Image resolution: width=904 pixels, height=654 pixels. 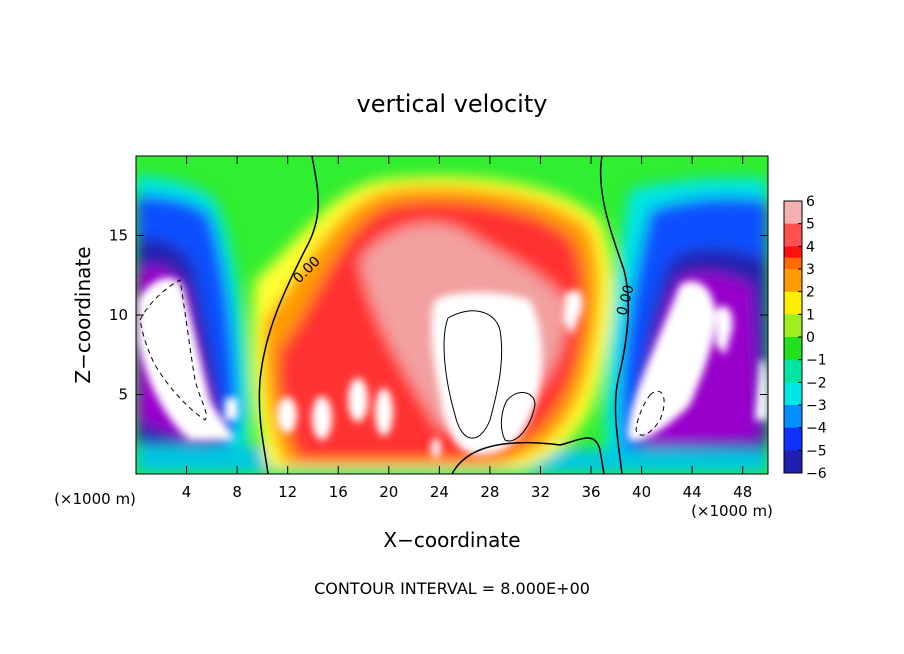 What do you see at coordinates (489, 492) in the screenshot?
I see `x-tick-label: 28` at bounding box center [489, 492].